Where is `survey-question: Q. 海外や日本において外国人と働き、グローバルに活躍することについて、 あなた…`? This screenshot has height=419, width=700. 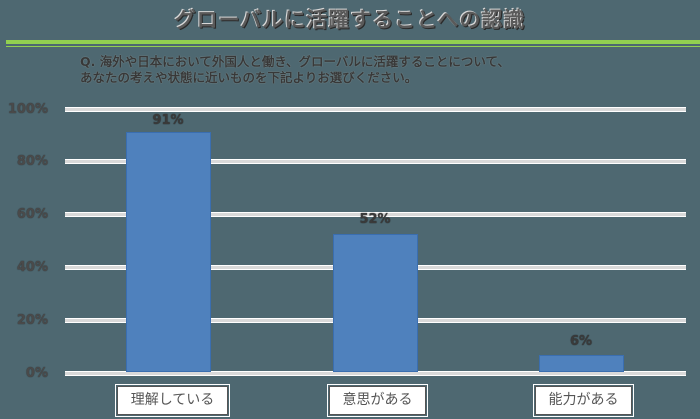 survey-question: Q. 海外や日本において外国人と働き、グローバルに活躍することについて、 あなた… is located at coordinates (380, 70).